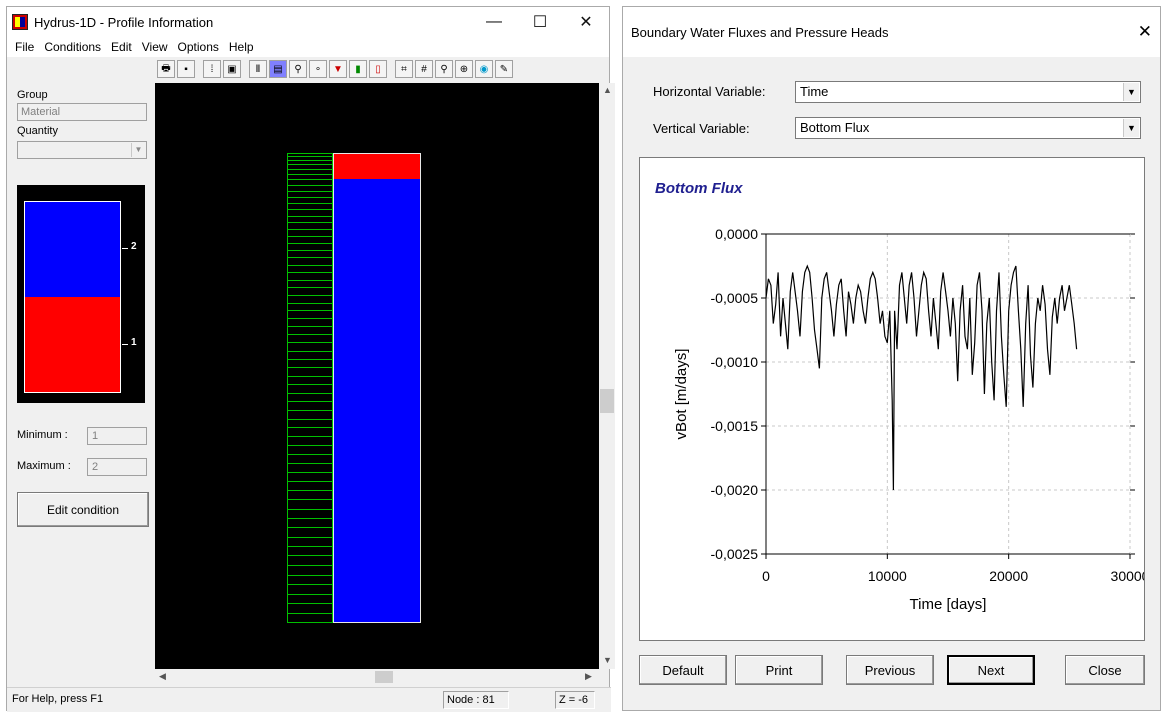 This screenshot has width=1167, height=712. I want to click on menu-help: Help, so click(241, 47).